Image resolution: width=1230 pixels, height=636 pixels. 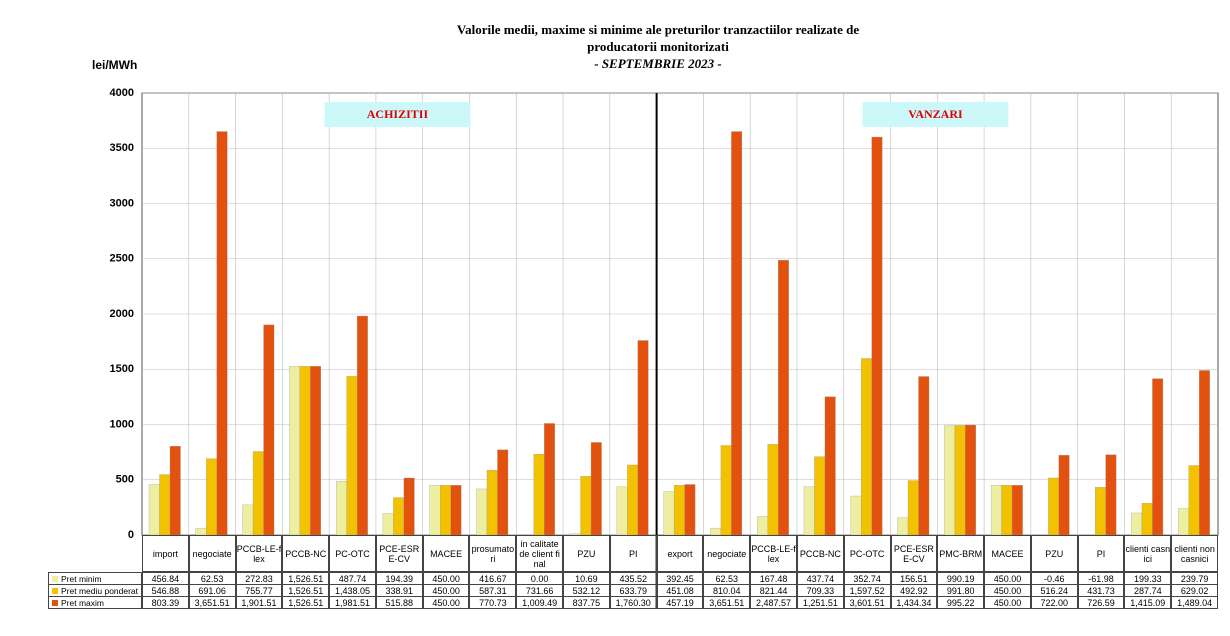 What do you see at coordinates (935, 114) in the screenshot?
I see `annotation-box` at bounding box center [935, 114].